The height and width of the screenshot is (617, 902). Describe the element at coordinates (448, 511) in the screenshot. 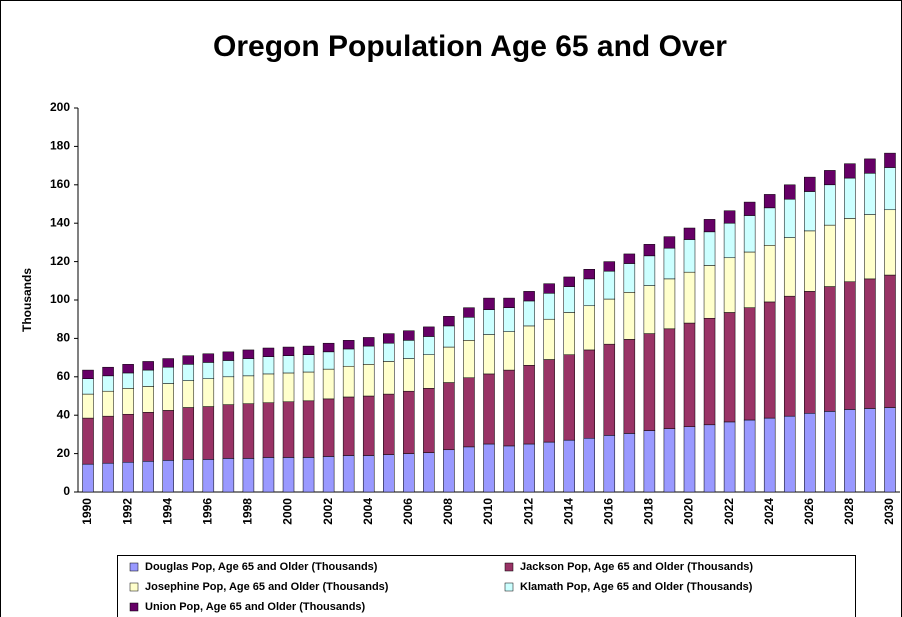

I see `x-tick-label: 2008` at that location.